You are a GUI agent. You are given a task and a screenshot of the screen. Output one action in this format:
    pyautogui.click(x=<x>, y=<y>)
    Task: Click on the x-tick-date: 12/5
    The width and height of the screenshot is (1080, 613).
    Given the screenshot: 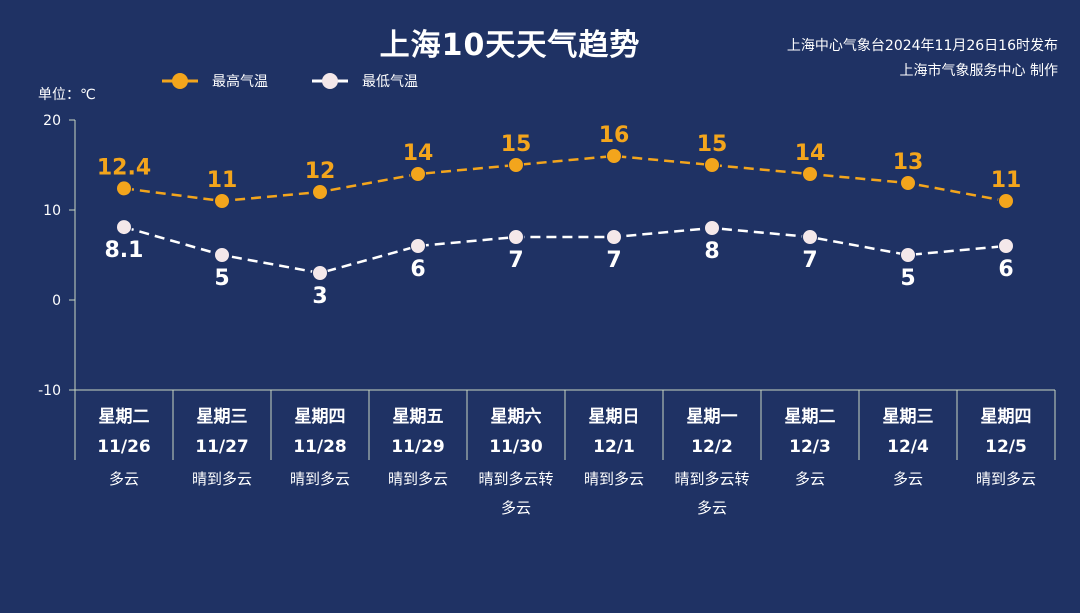 What is the action you would take?
    pyautogui.click(x=1006, y=447)
    